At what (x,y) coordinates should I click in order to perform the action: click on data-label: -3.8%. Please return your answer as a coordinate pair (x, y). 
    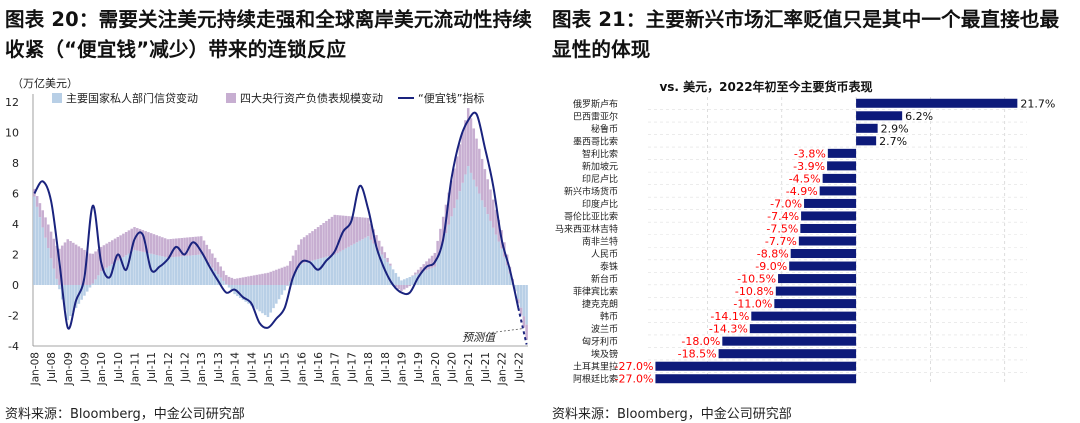
    Looking at the image, I should click on (810, 153).